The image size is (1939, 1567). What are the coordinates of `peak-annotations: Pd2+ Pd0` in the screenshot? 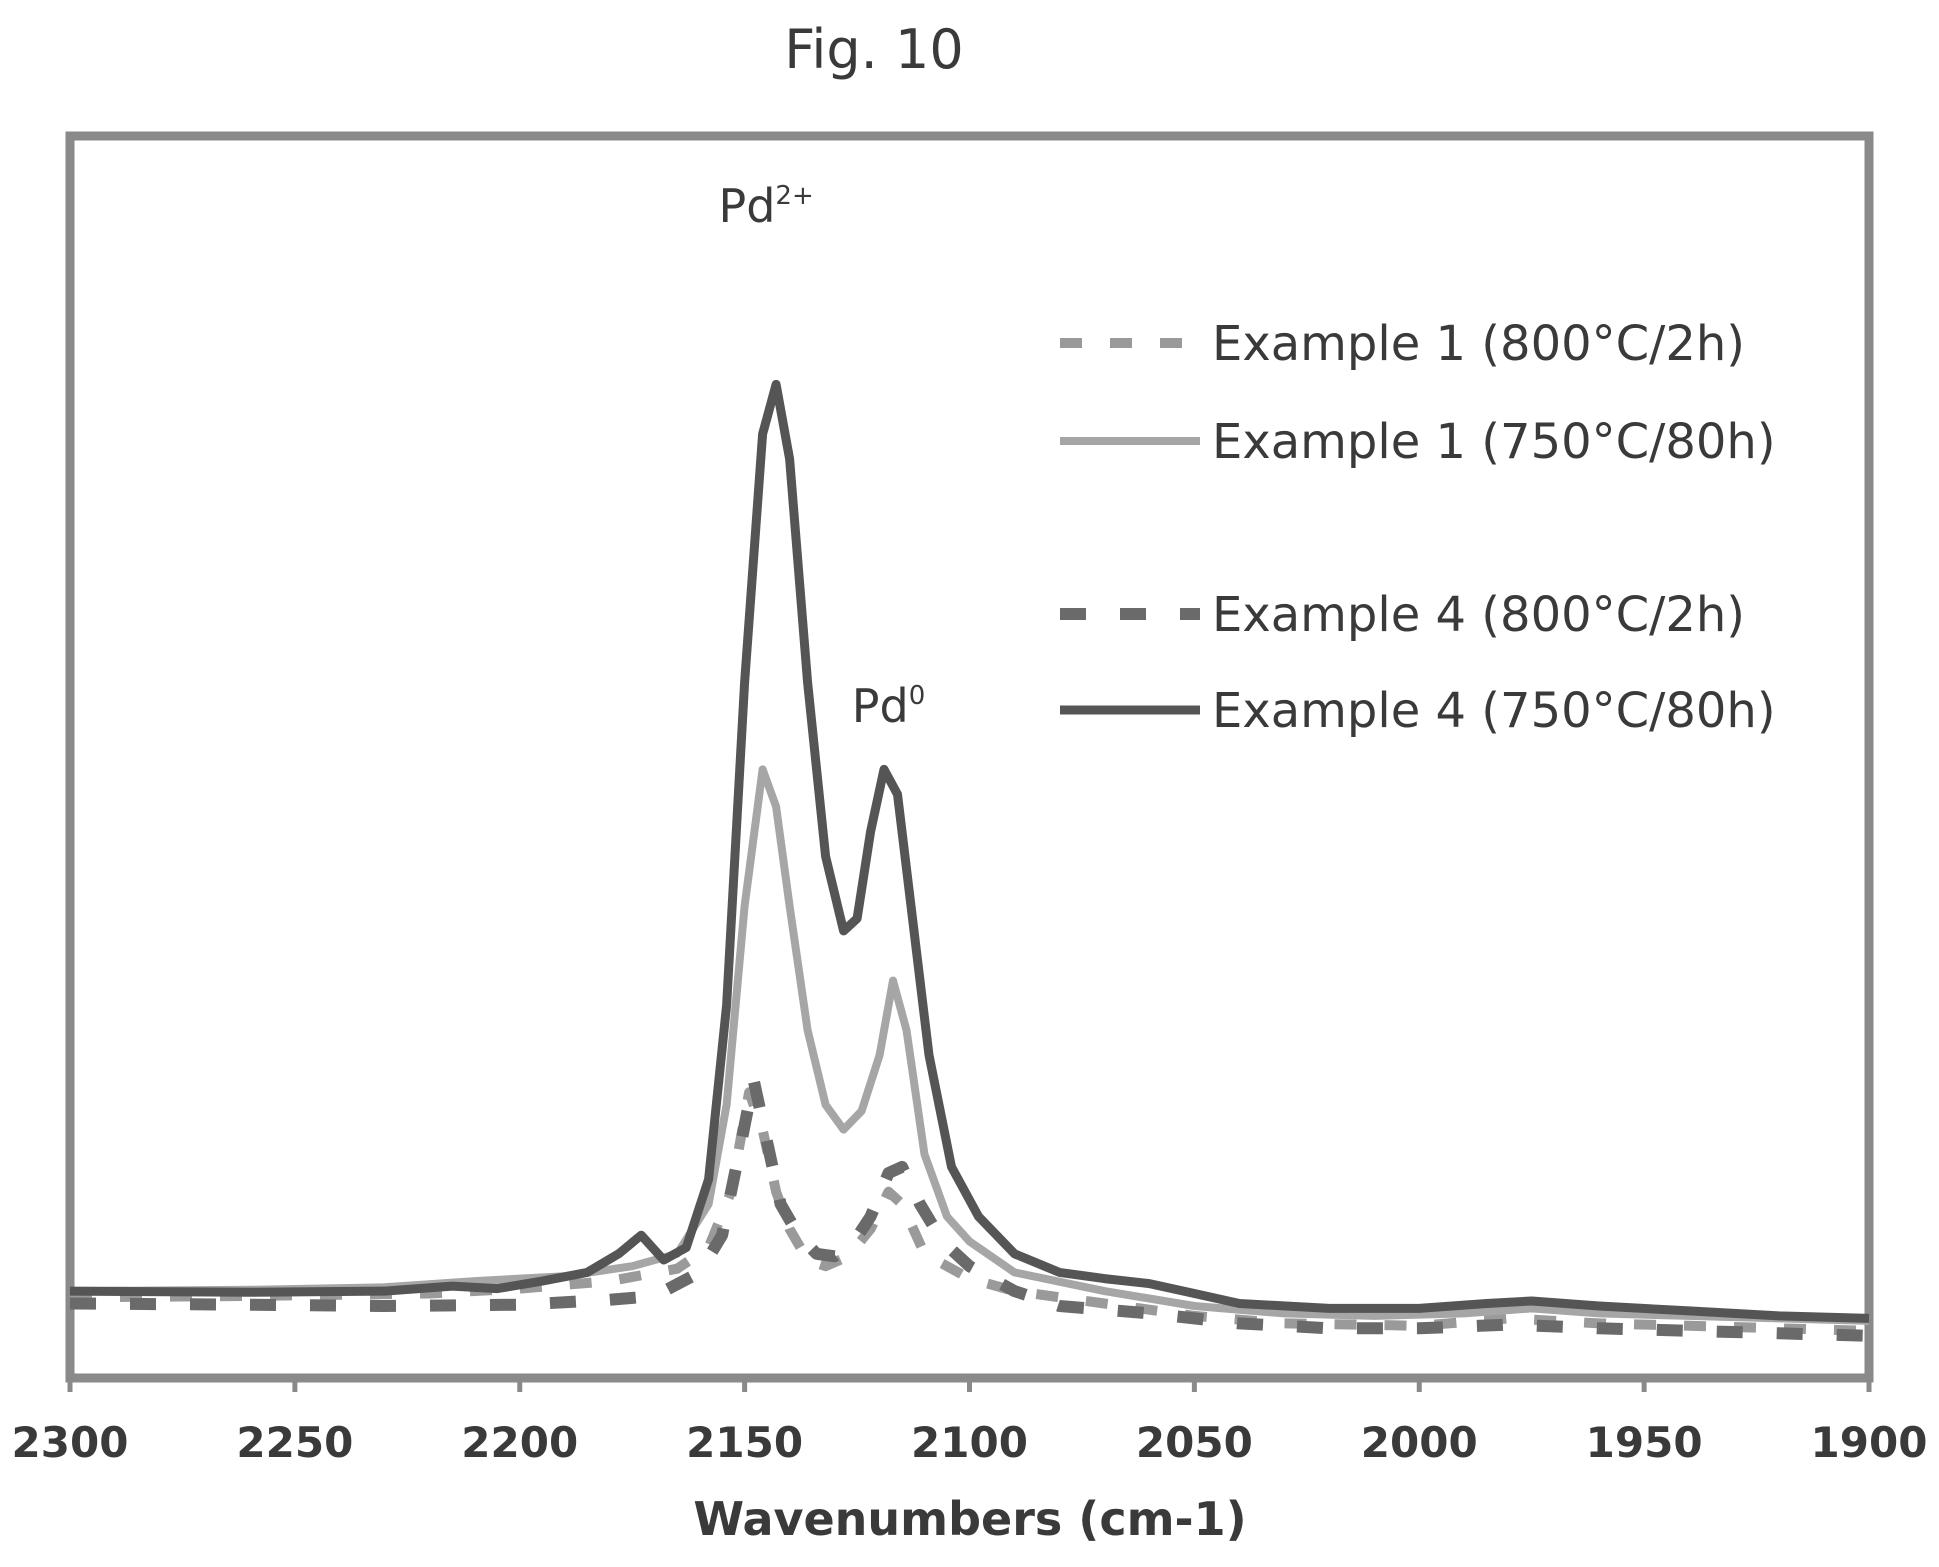 It's located at (821, 456).